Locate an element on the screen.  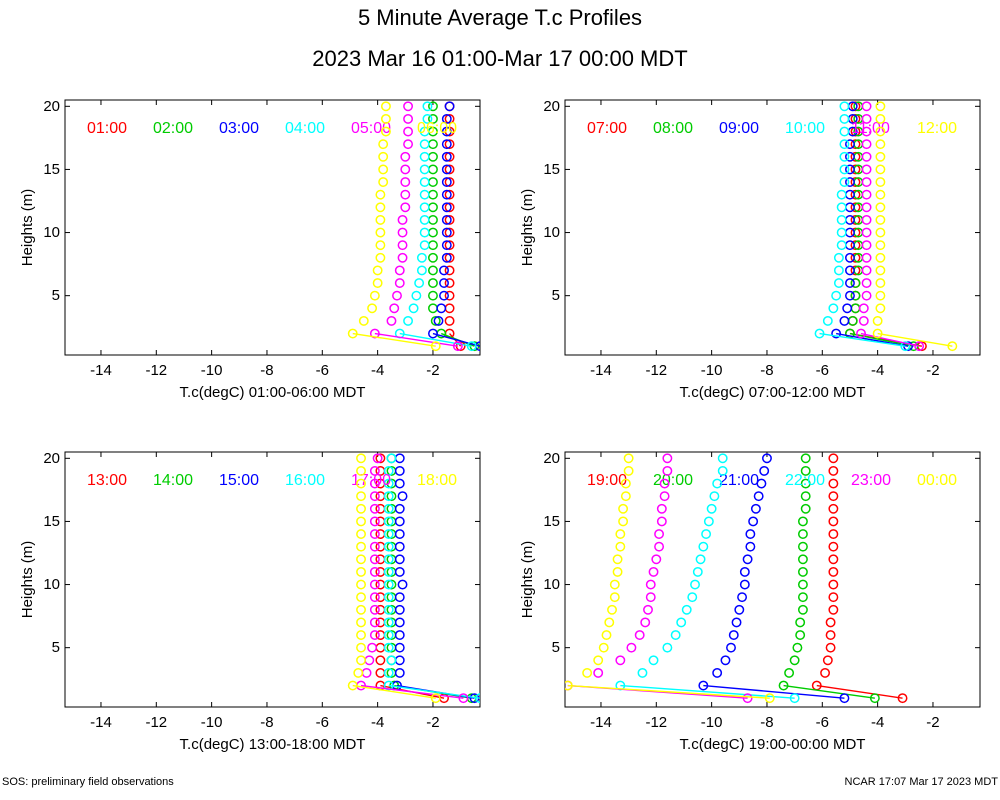
legend-label: 01:00 is located at coordinates (107, 128).